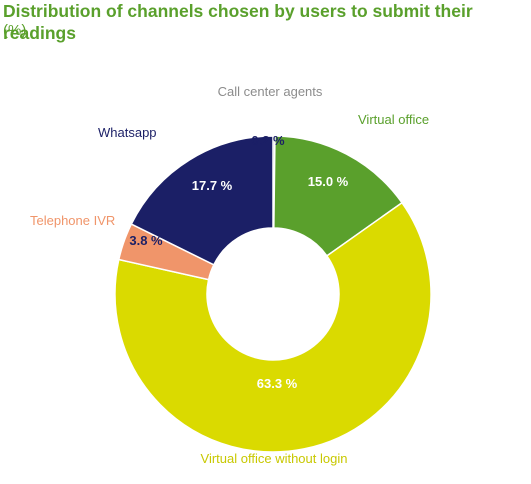 The height and width of the screenshot is (484, 531). What do you see at coordinates (146, 240) in the screenshot?
I see `value-label-telephone-ivr: 3.8 %` at bounding box center [146, 240].